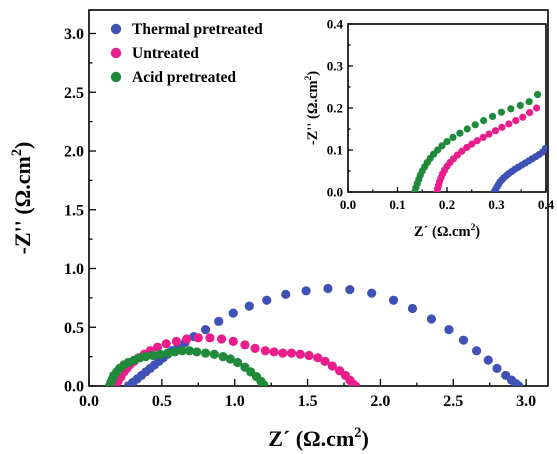  What do you see at coordinates (318, 438) in the screenshot?
I see `main-x-axis-title: Z´ (Ω.cm2)` at bounding box center [318, 438].